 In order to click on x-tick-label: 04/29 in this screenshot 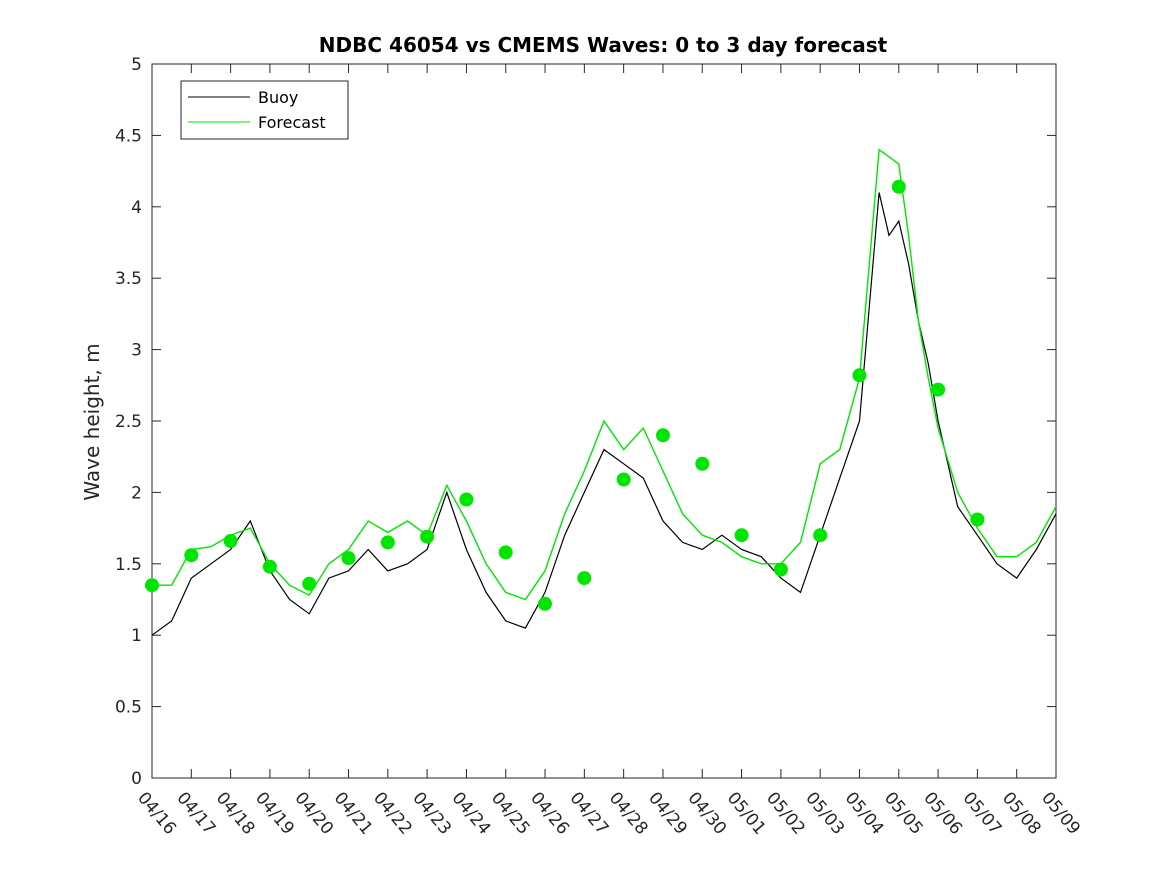, I will do `click(667, 813)`.